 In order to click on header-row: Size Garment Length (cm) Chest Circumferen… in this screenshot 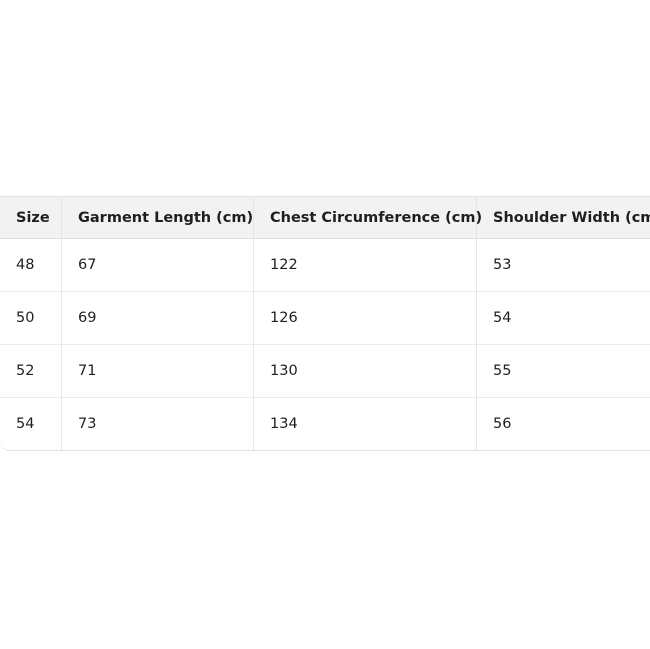, I will do `click(325, 218)`.